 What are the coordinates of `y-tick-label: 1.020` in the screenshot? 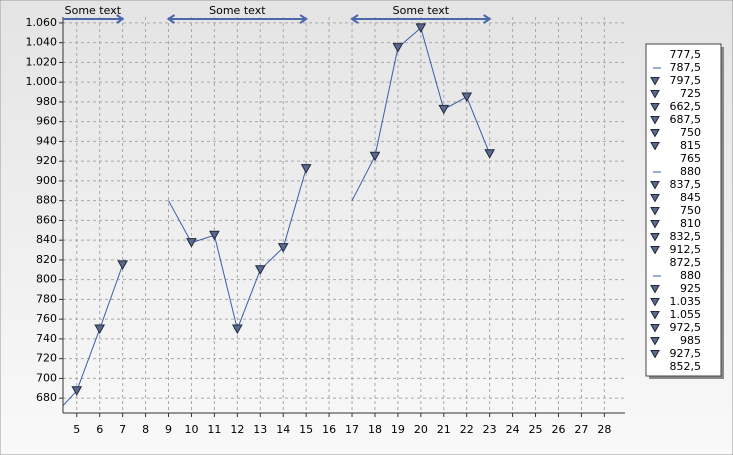 It's located at (42, 61).